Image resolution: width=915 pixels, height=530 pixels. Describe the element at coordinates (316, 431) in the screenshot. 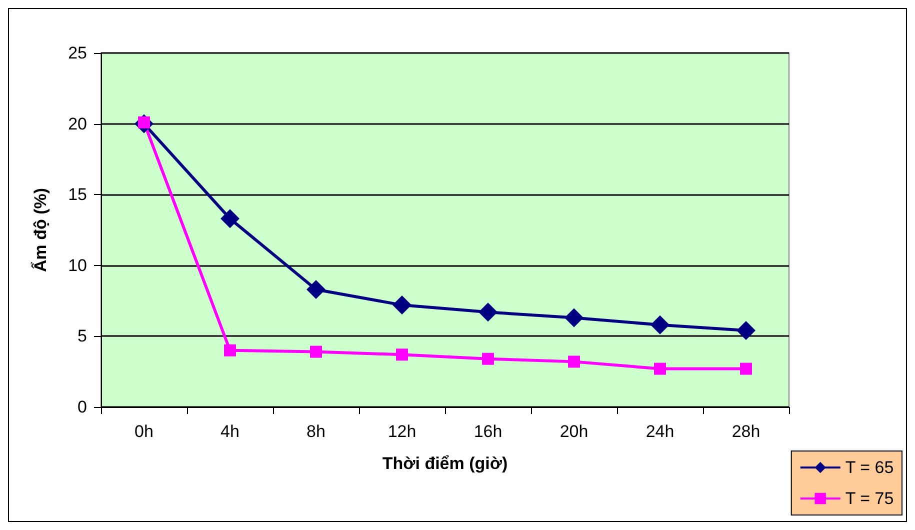

I see `x-tick-label: 8h` at that location.